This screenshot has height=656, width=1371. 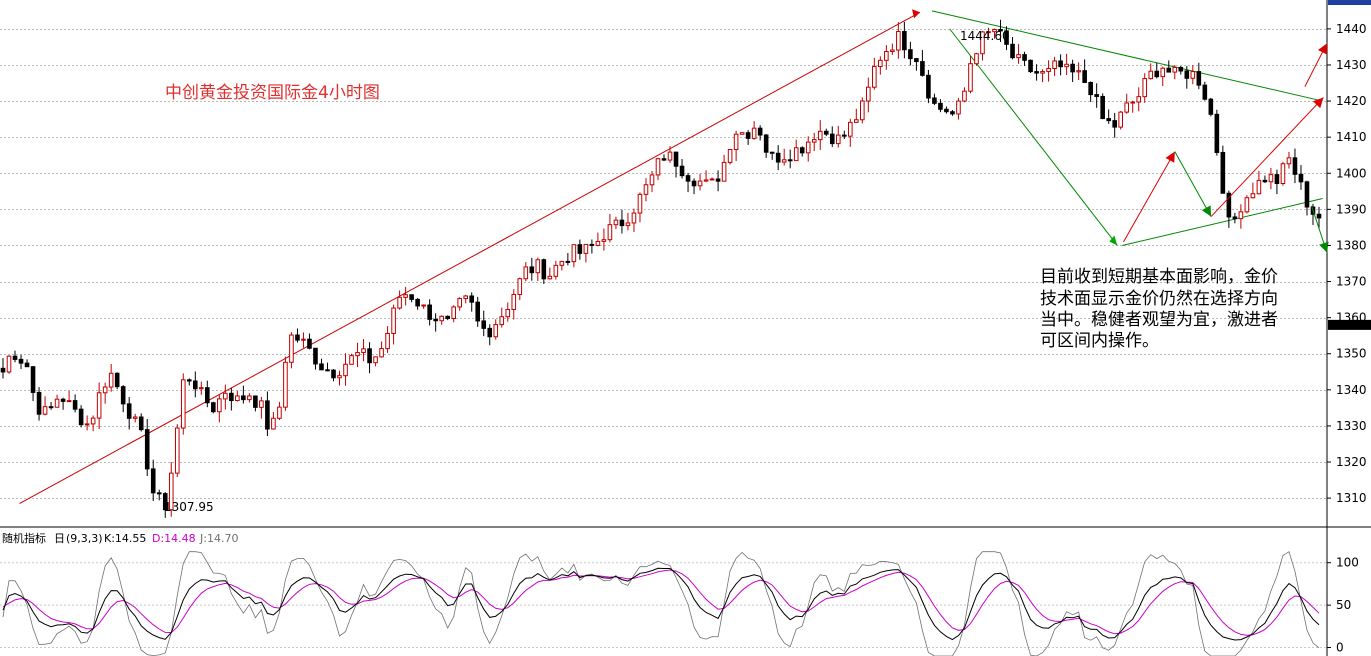 I want to click on price-tick-label: 1440, so click(x=1351, y=29).